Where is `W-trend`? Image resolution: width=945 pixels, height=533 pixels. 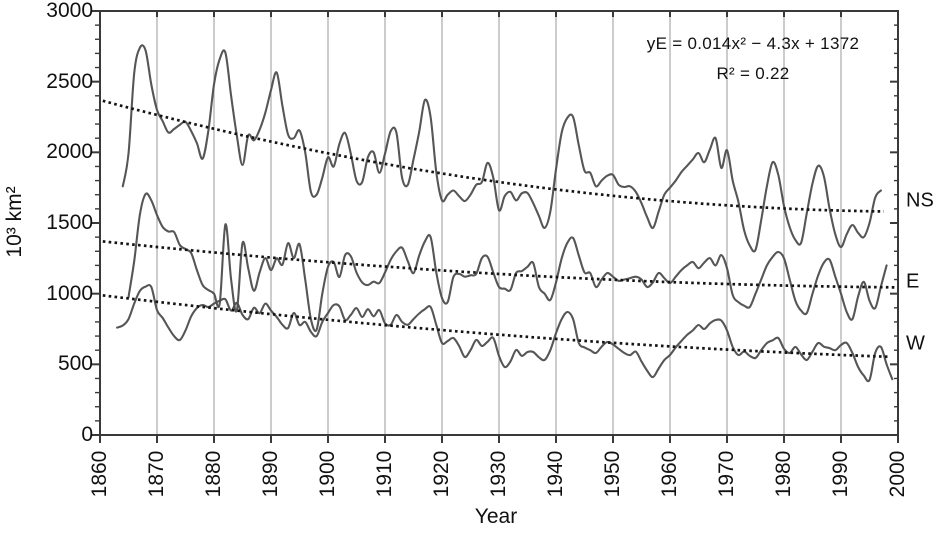
W-trend is located at coordinates (496, 326).